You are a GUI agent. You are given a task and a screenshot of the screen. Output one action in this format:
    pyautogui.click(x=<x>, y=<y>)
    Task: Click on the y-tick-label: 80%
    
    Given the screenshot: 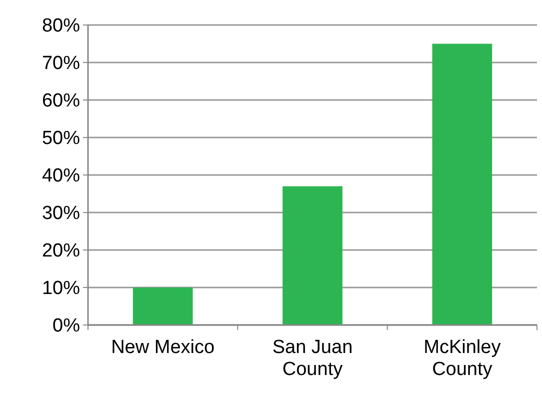 What is the action you would take?
    pyautogui.click(x=61, y=26)
    